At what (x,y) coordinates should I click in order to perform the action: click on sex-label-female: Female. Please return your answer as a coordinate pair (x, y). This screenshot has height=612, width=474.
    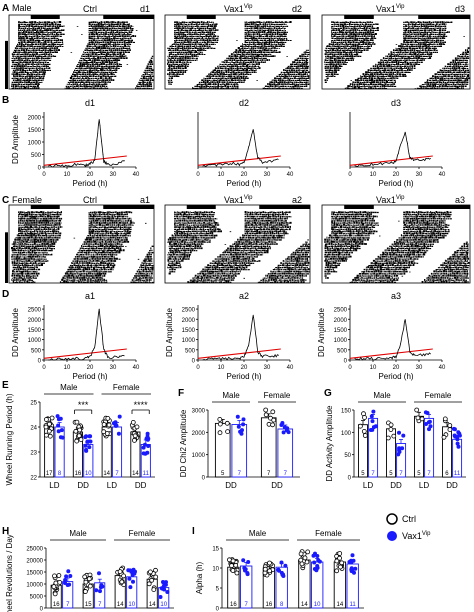
    Looking at the image, I should click on (27, 200).